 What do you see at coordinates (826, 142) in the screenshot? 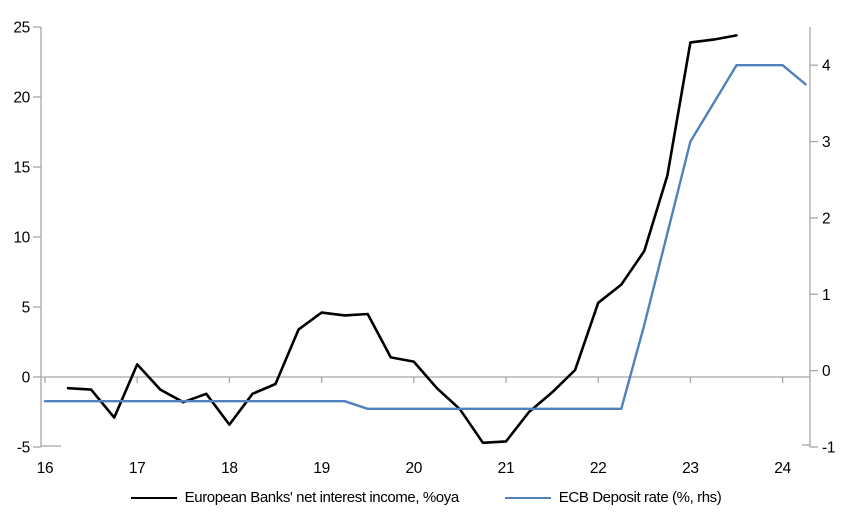
I see `right-axis-tick-label: 3` at bounding box center [826, 142].